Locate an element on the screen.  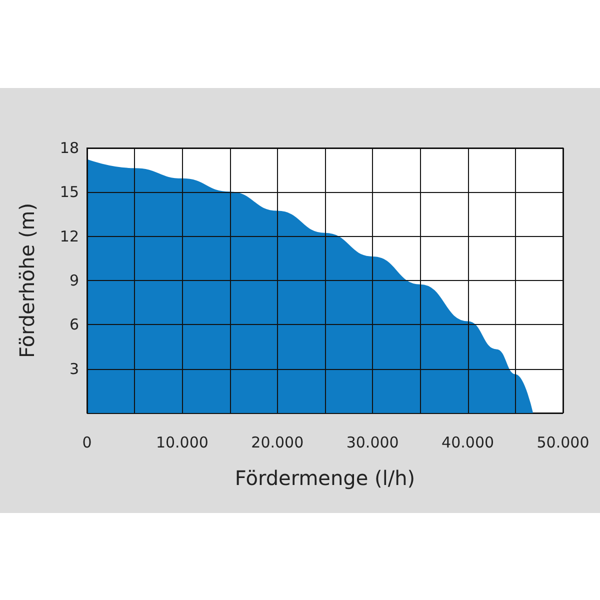
y-tick-label: 15 is located at coordinates (69, 192).